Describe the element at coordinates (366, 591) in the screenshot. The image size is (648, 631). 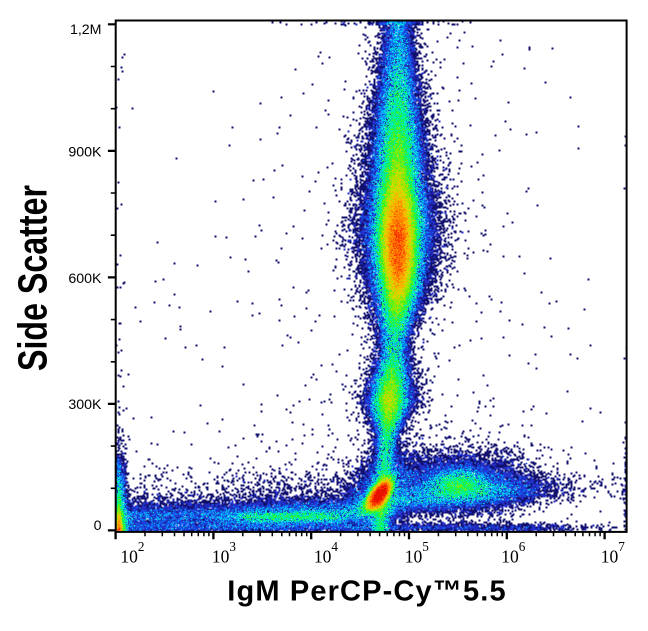
I see `svg-text: IgM PerCP-Cy™5.5` at that location.